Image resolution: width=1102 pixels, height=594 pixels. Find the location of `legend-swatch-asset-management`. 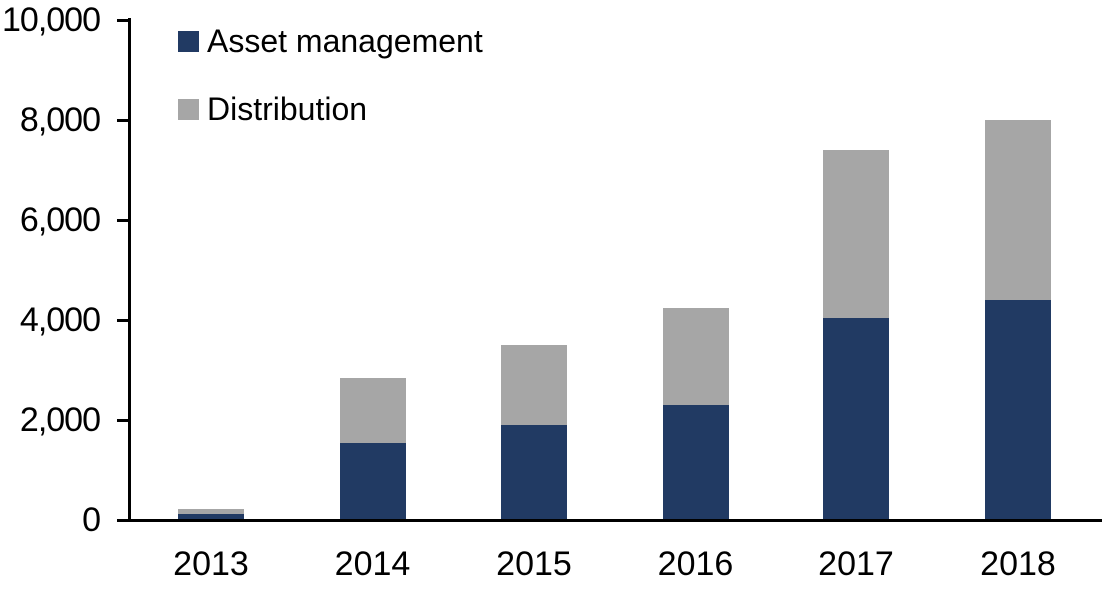

legend-swatch-asset-management is located at coordinates (188, 41).